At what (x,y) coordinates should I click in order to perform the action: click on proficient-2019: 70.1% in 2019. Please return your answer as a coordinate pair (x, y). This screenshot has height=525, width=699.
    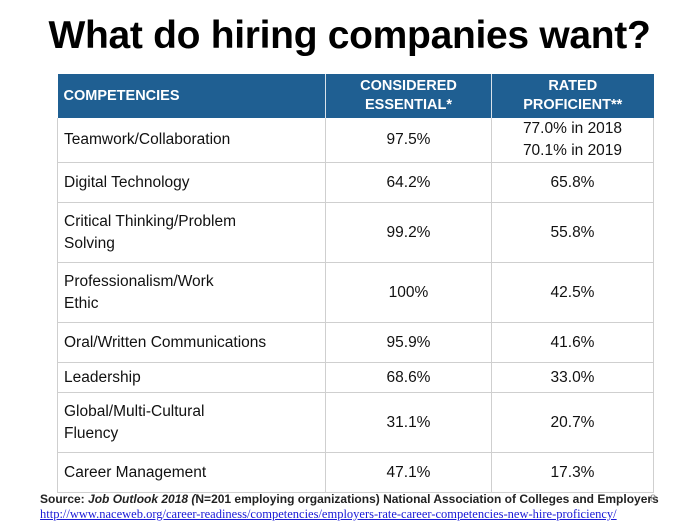
    Looking at the image, I should click on (572, 150).